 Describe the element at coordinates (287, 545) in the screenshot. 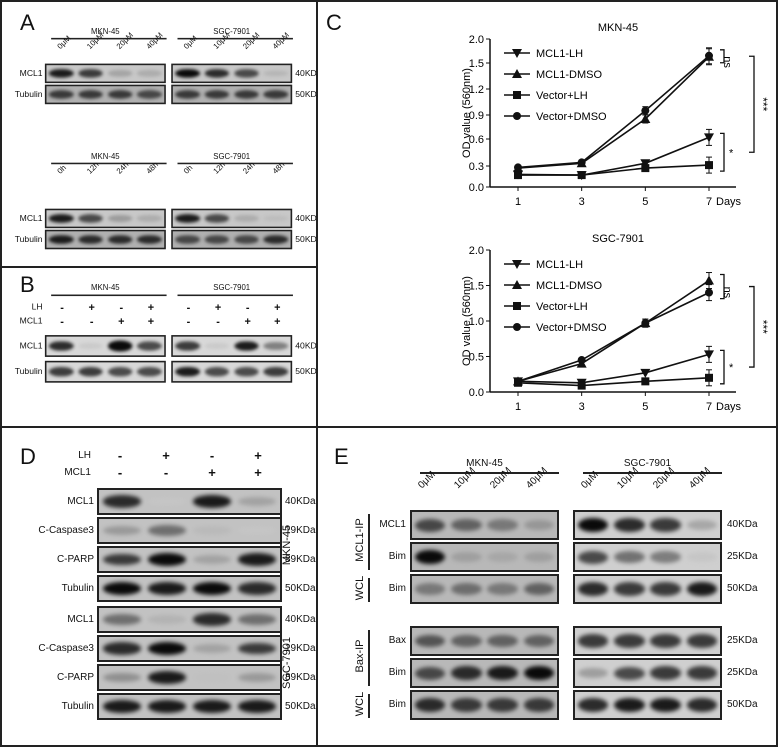

I see `cell-line-group-label: MKN-45` at that location.